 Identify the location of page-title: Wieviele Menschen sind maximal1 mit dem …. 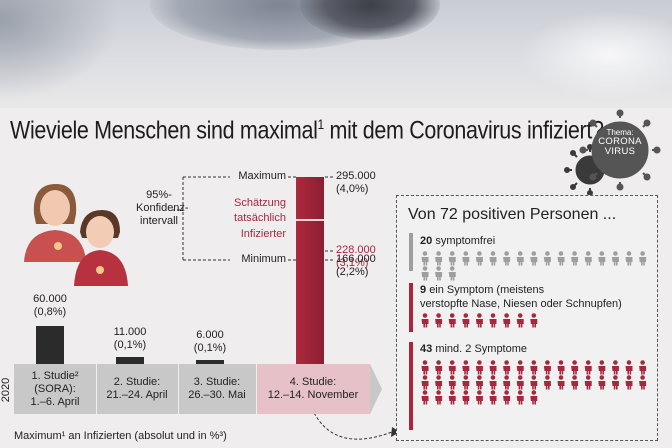
(307, 130).